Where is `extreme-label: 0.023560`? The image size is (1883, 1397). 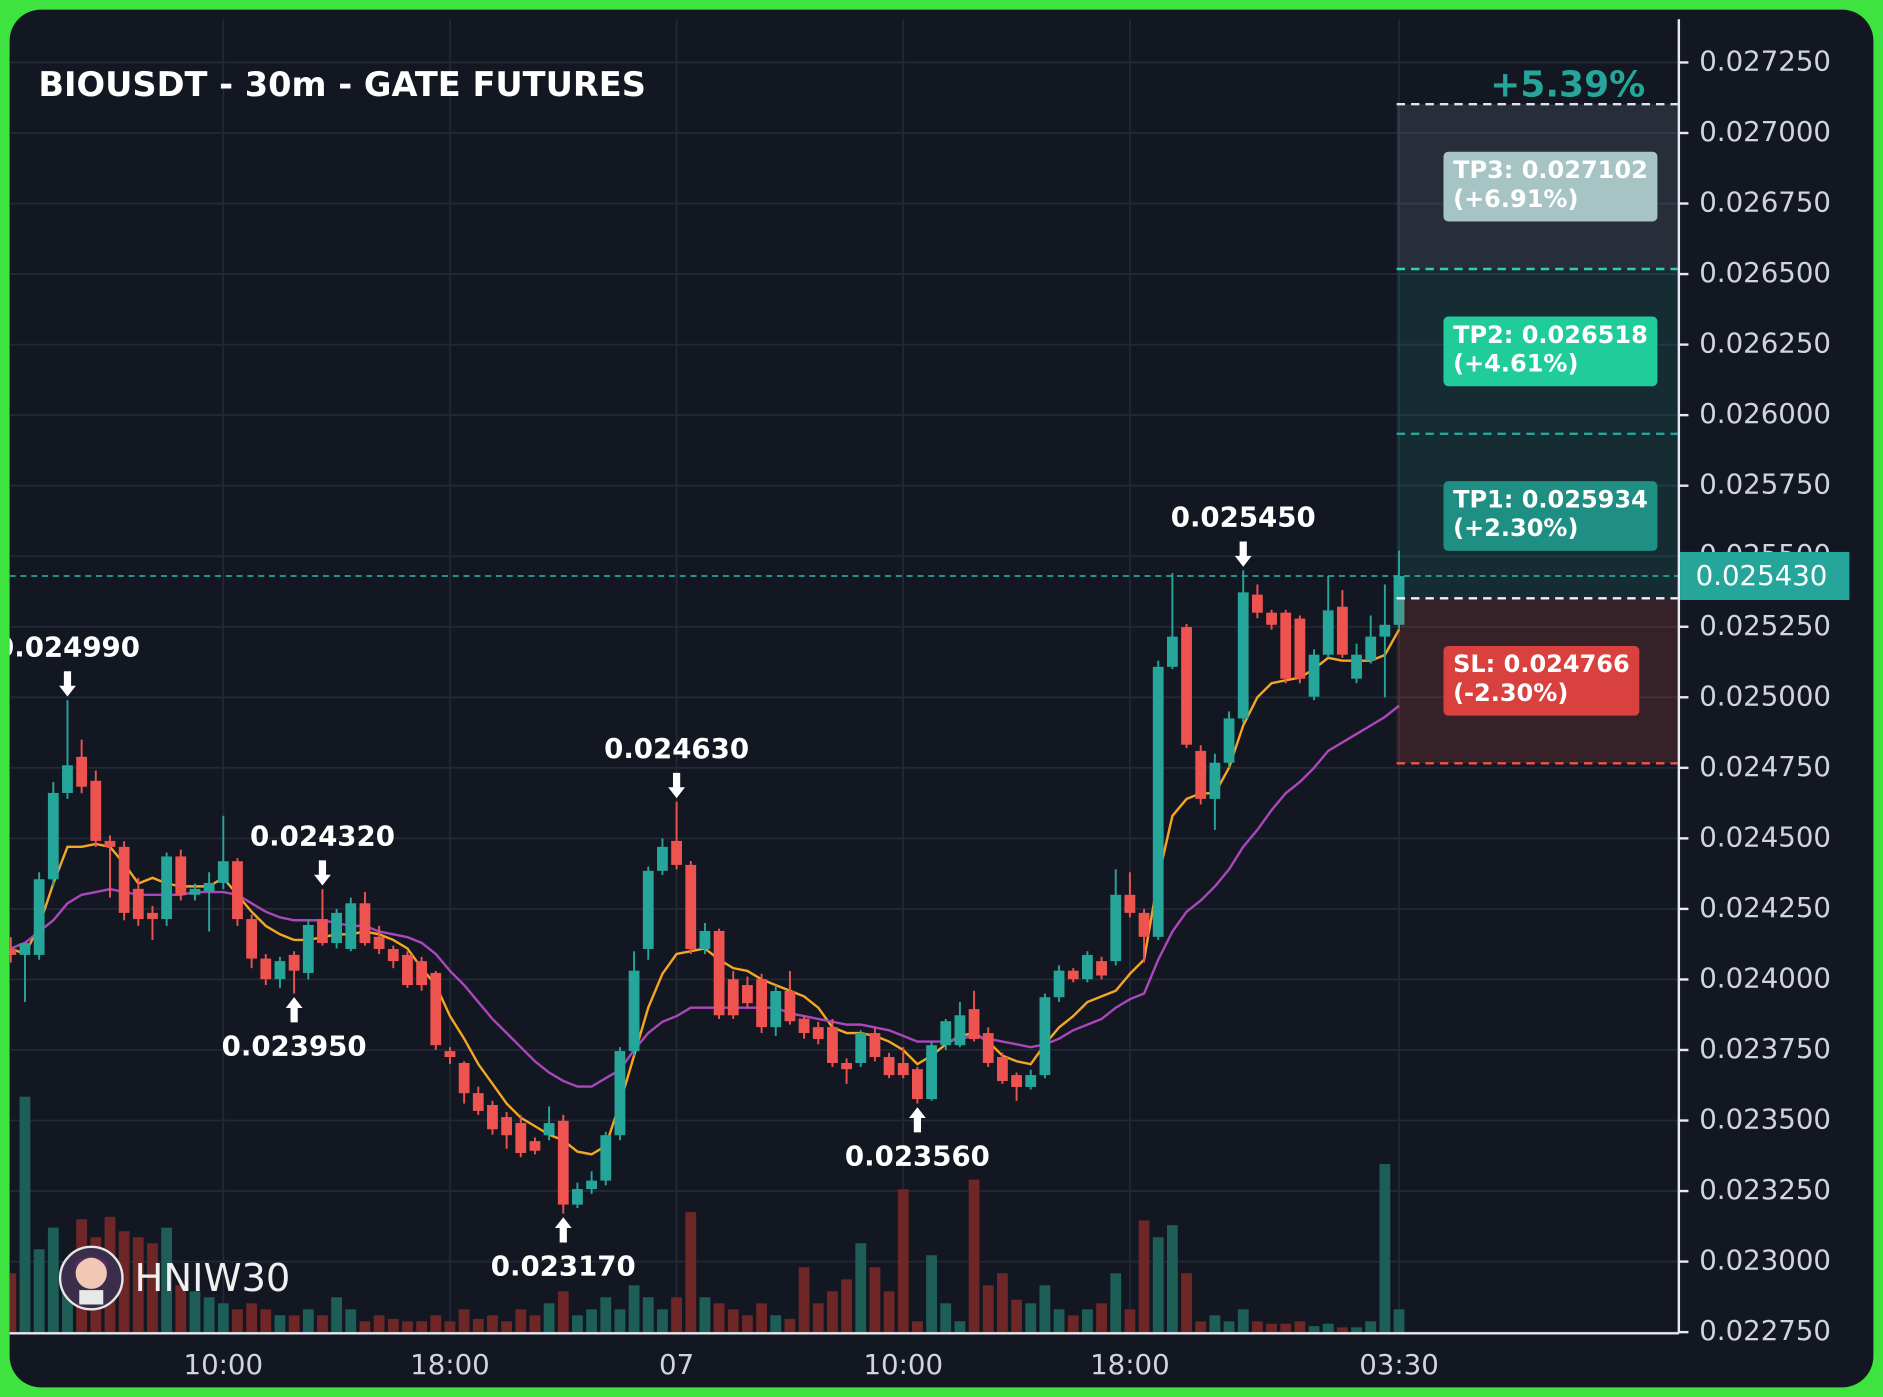
extreme-label: 0.023560 is located at coordinates (917, 1156).